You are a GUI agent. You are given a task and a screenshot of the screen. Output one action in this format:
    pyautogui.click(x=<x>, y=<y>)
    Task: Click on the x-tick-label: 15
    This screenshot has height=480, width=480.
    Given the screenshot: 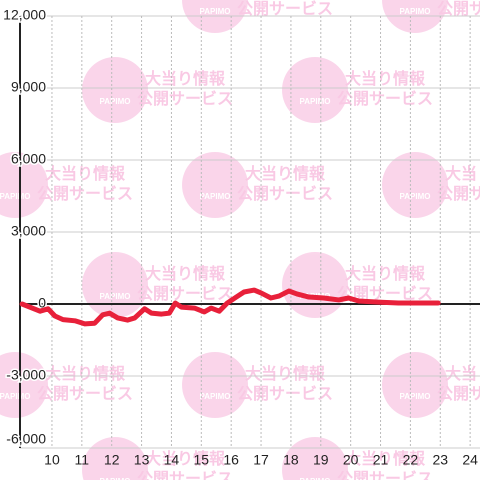 What is the action you would take?
    pyautogui.click(x=202, y=460)
    